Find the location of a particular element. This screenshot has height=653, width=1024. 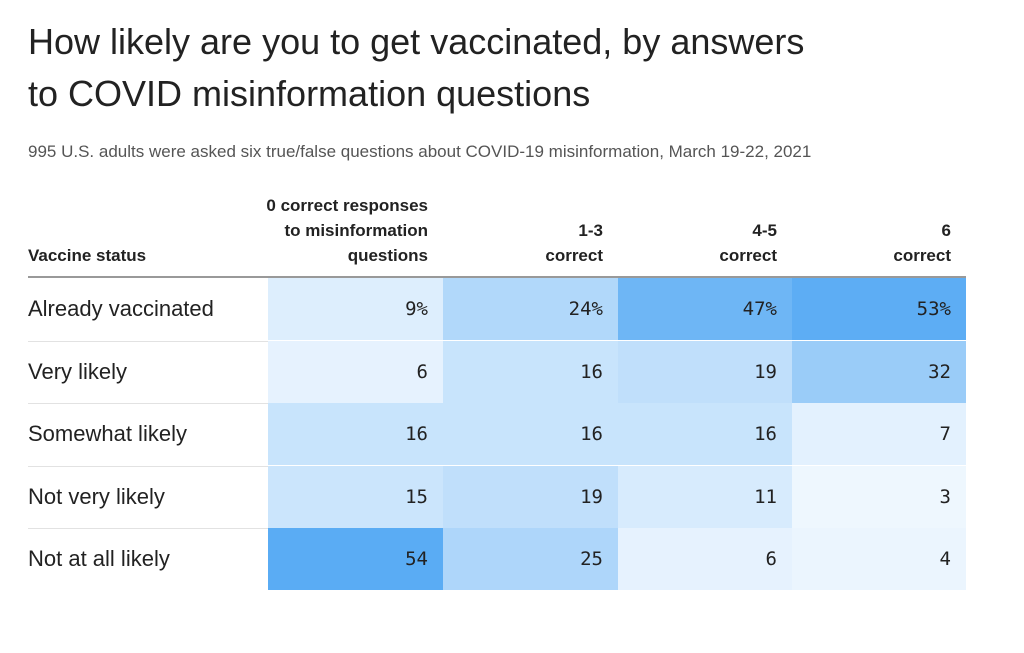

header-rule is located at coordinates (497, 277).